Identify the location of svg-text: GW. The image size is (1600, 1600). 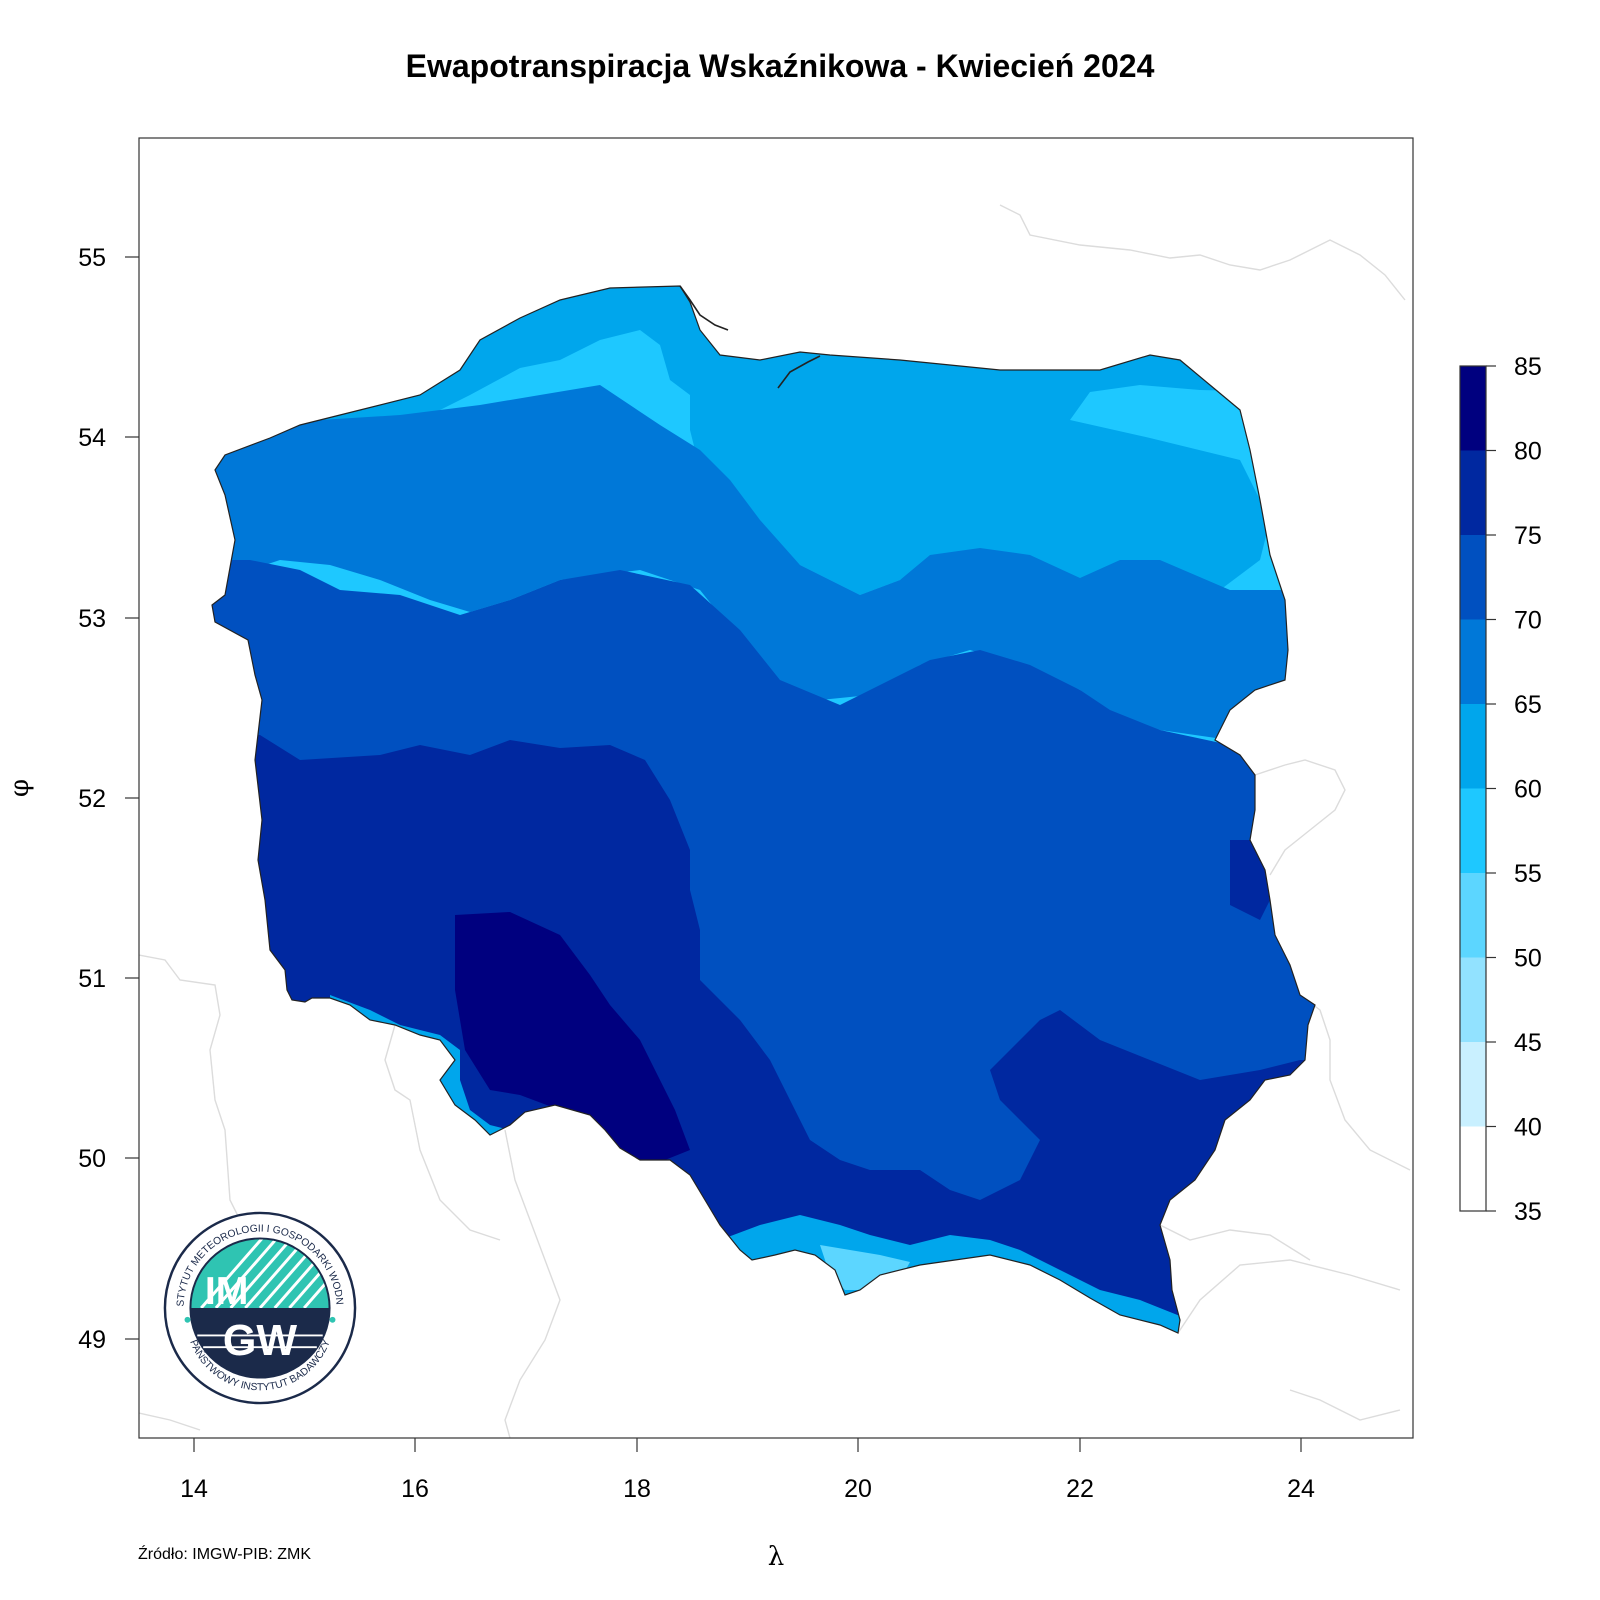
(260, 1341).